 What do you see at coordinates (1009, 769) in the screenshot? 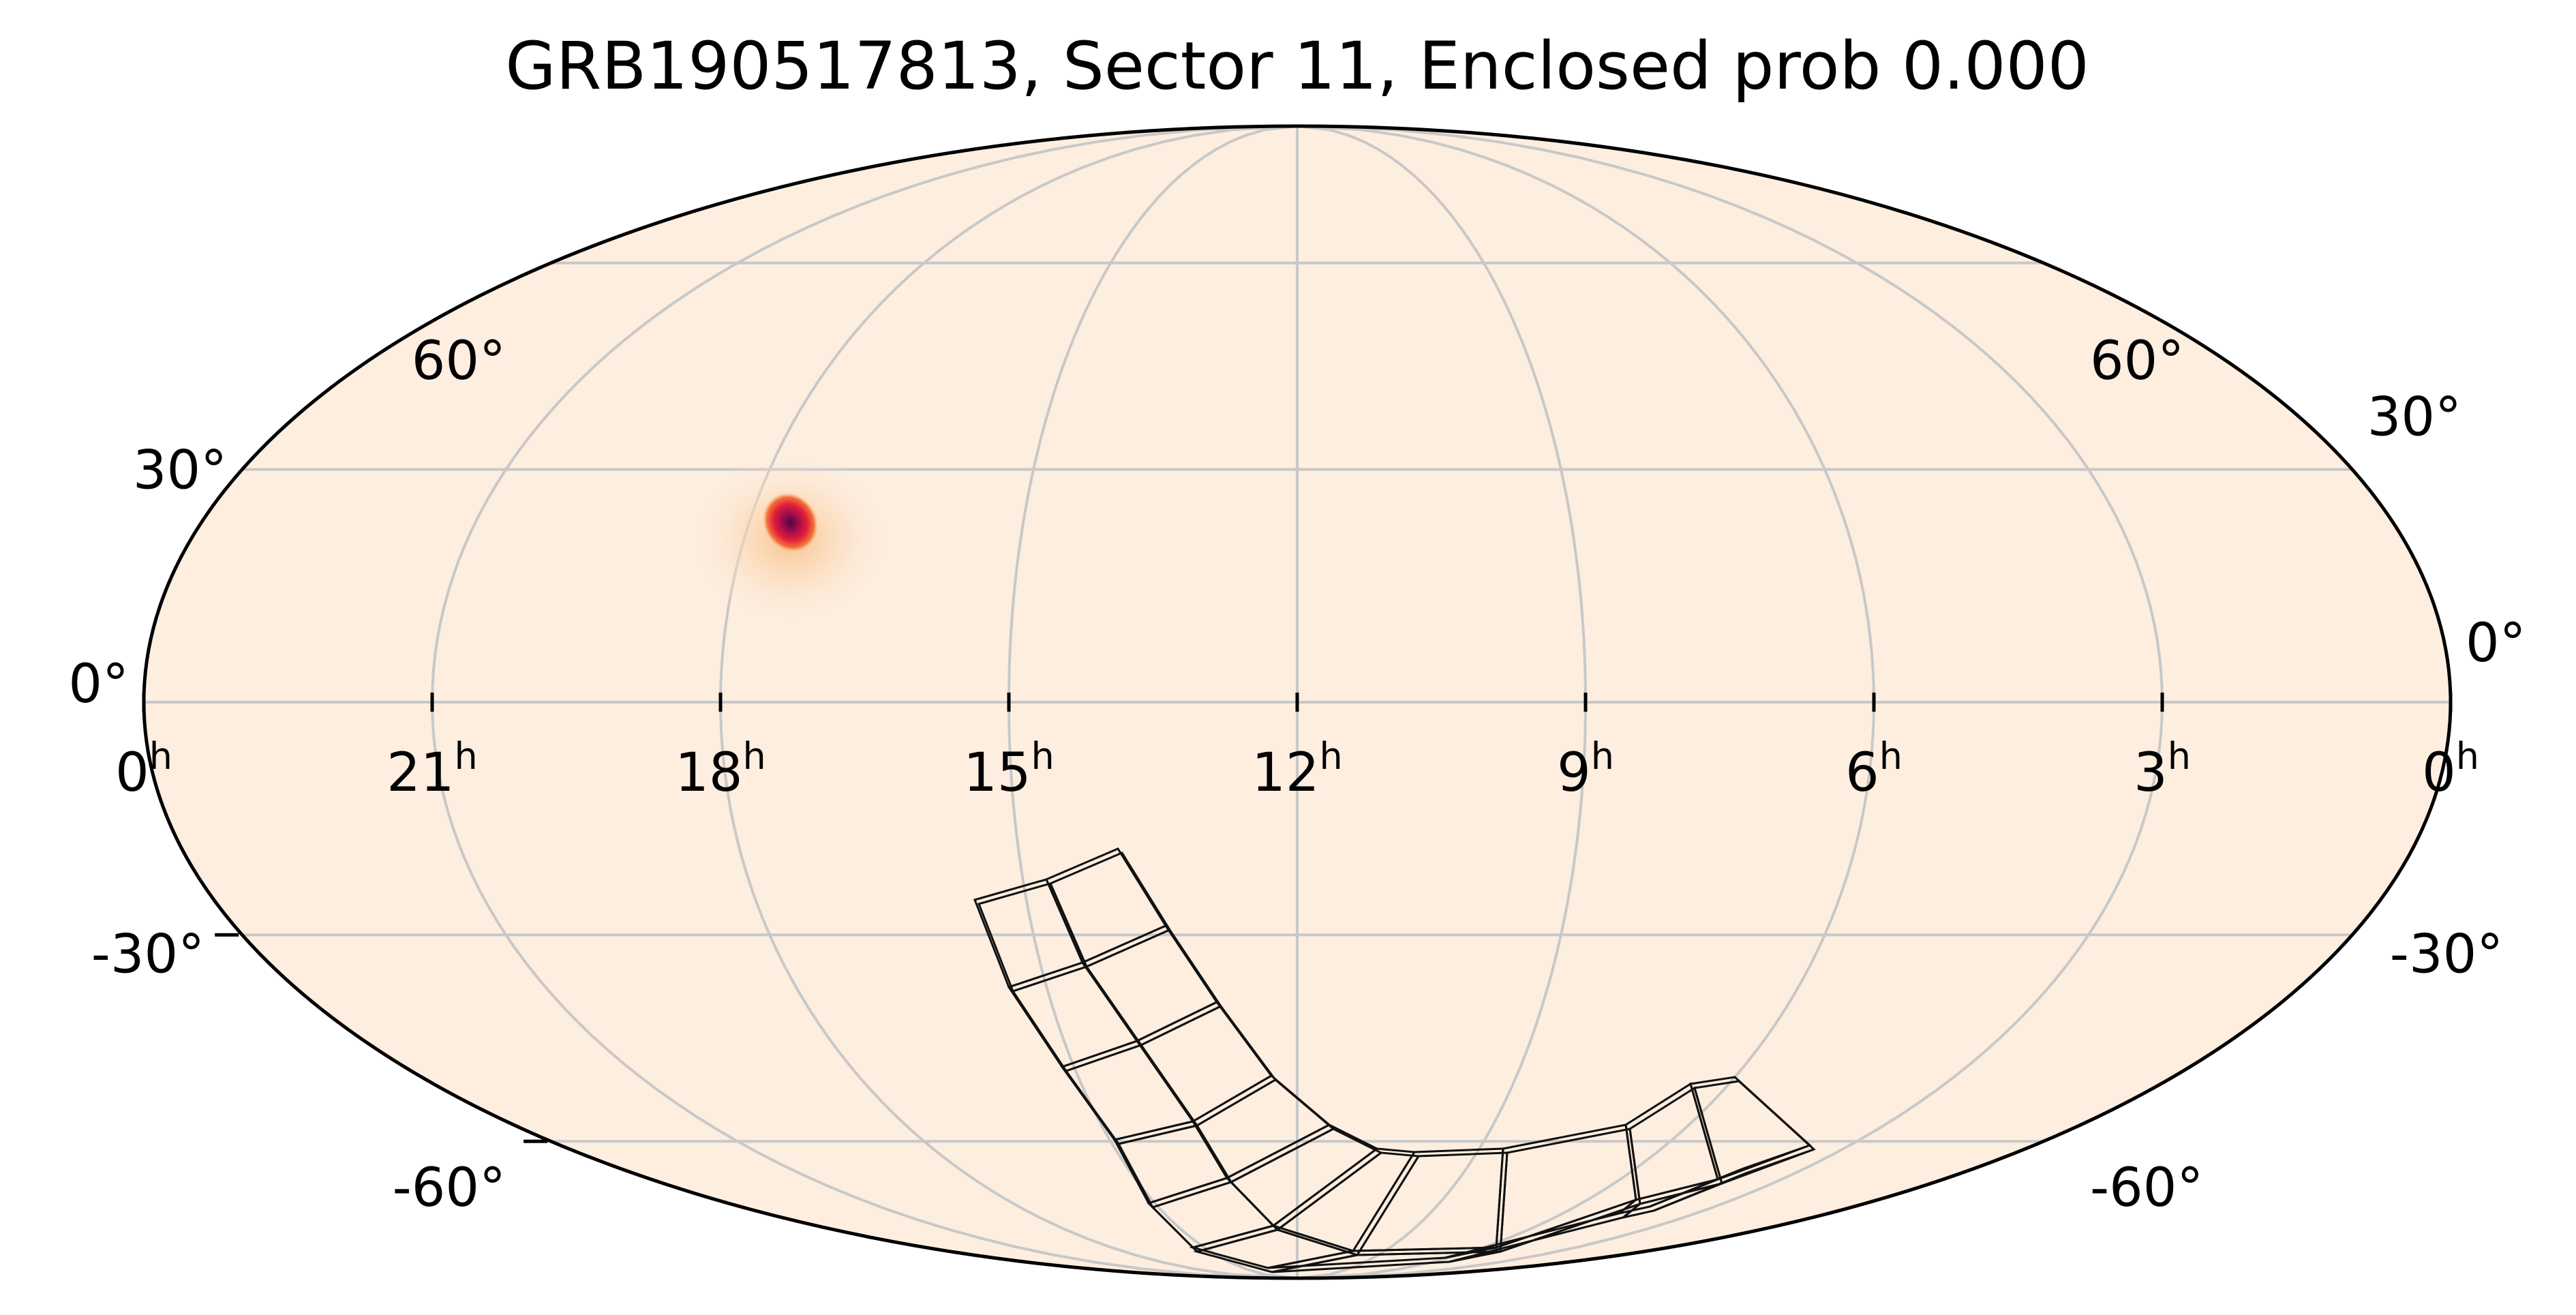
I see `ra-tick-label: 15h` at bounding box center [1009, 769].